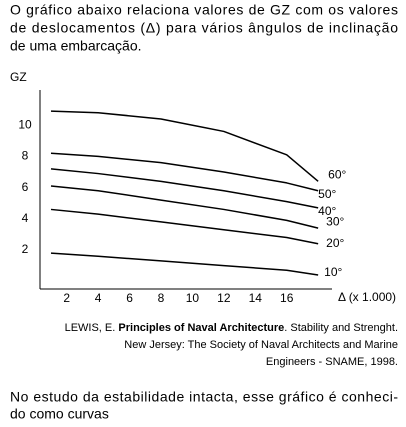  What do you see at coordinates (201, 328) in the screenshot?
I see `caption-title: Principles of Naval Architecture` at bounding box center [201, 328].